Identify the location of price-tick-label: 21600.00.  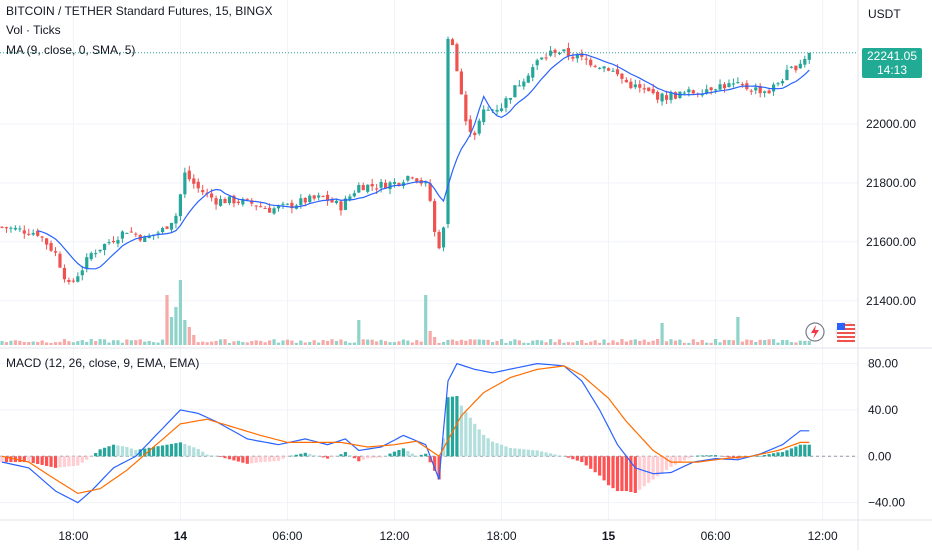
(891, 242).